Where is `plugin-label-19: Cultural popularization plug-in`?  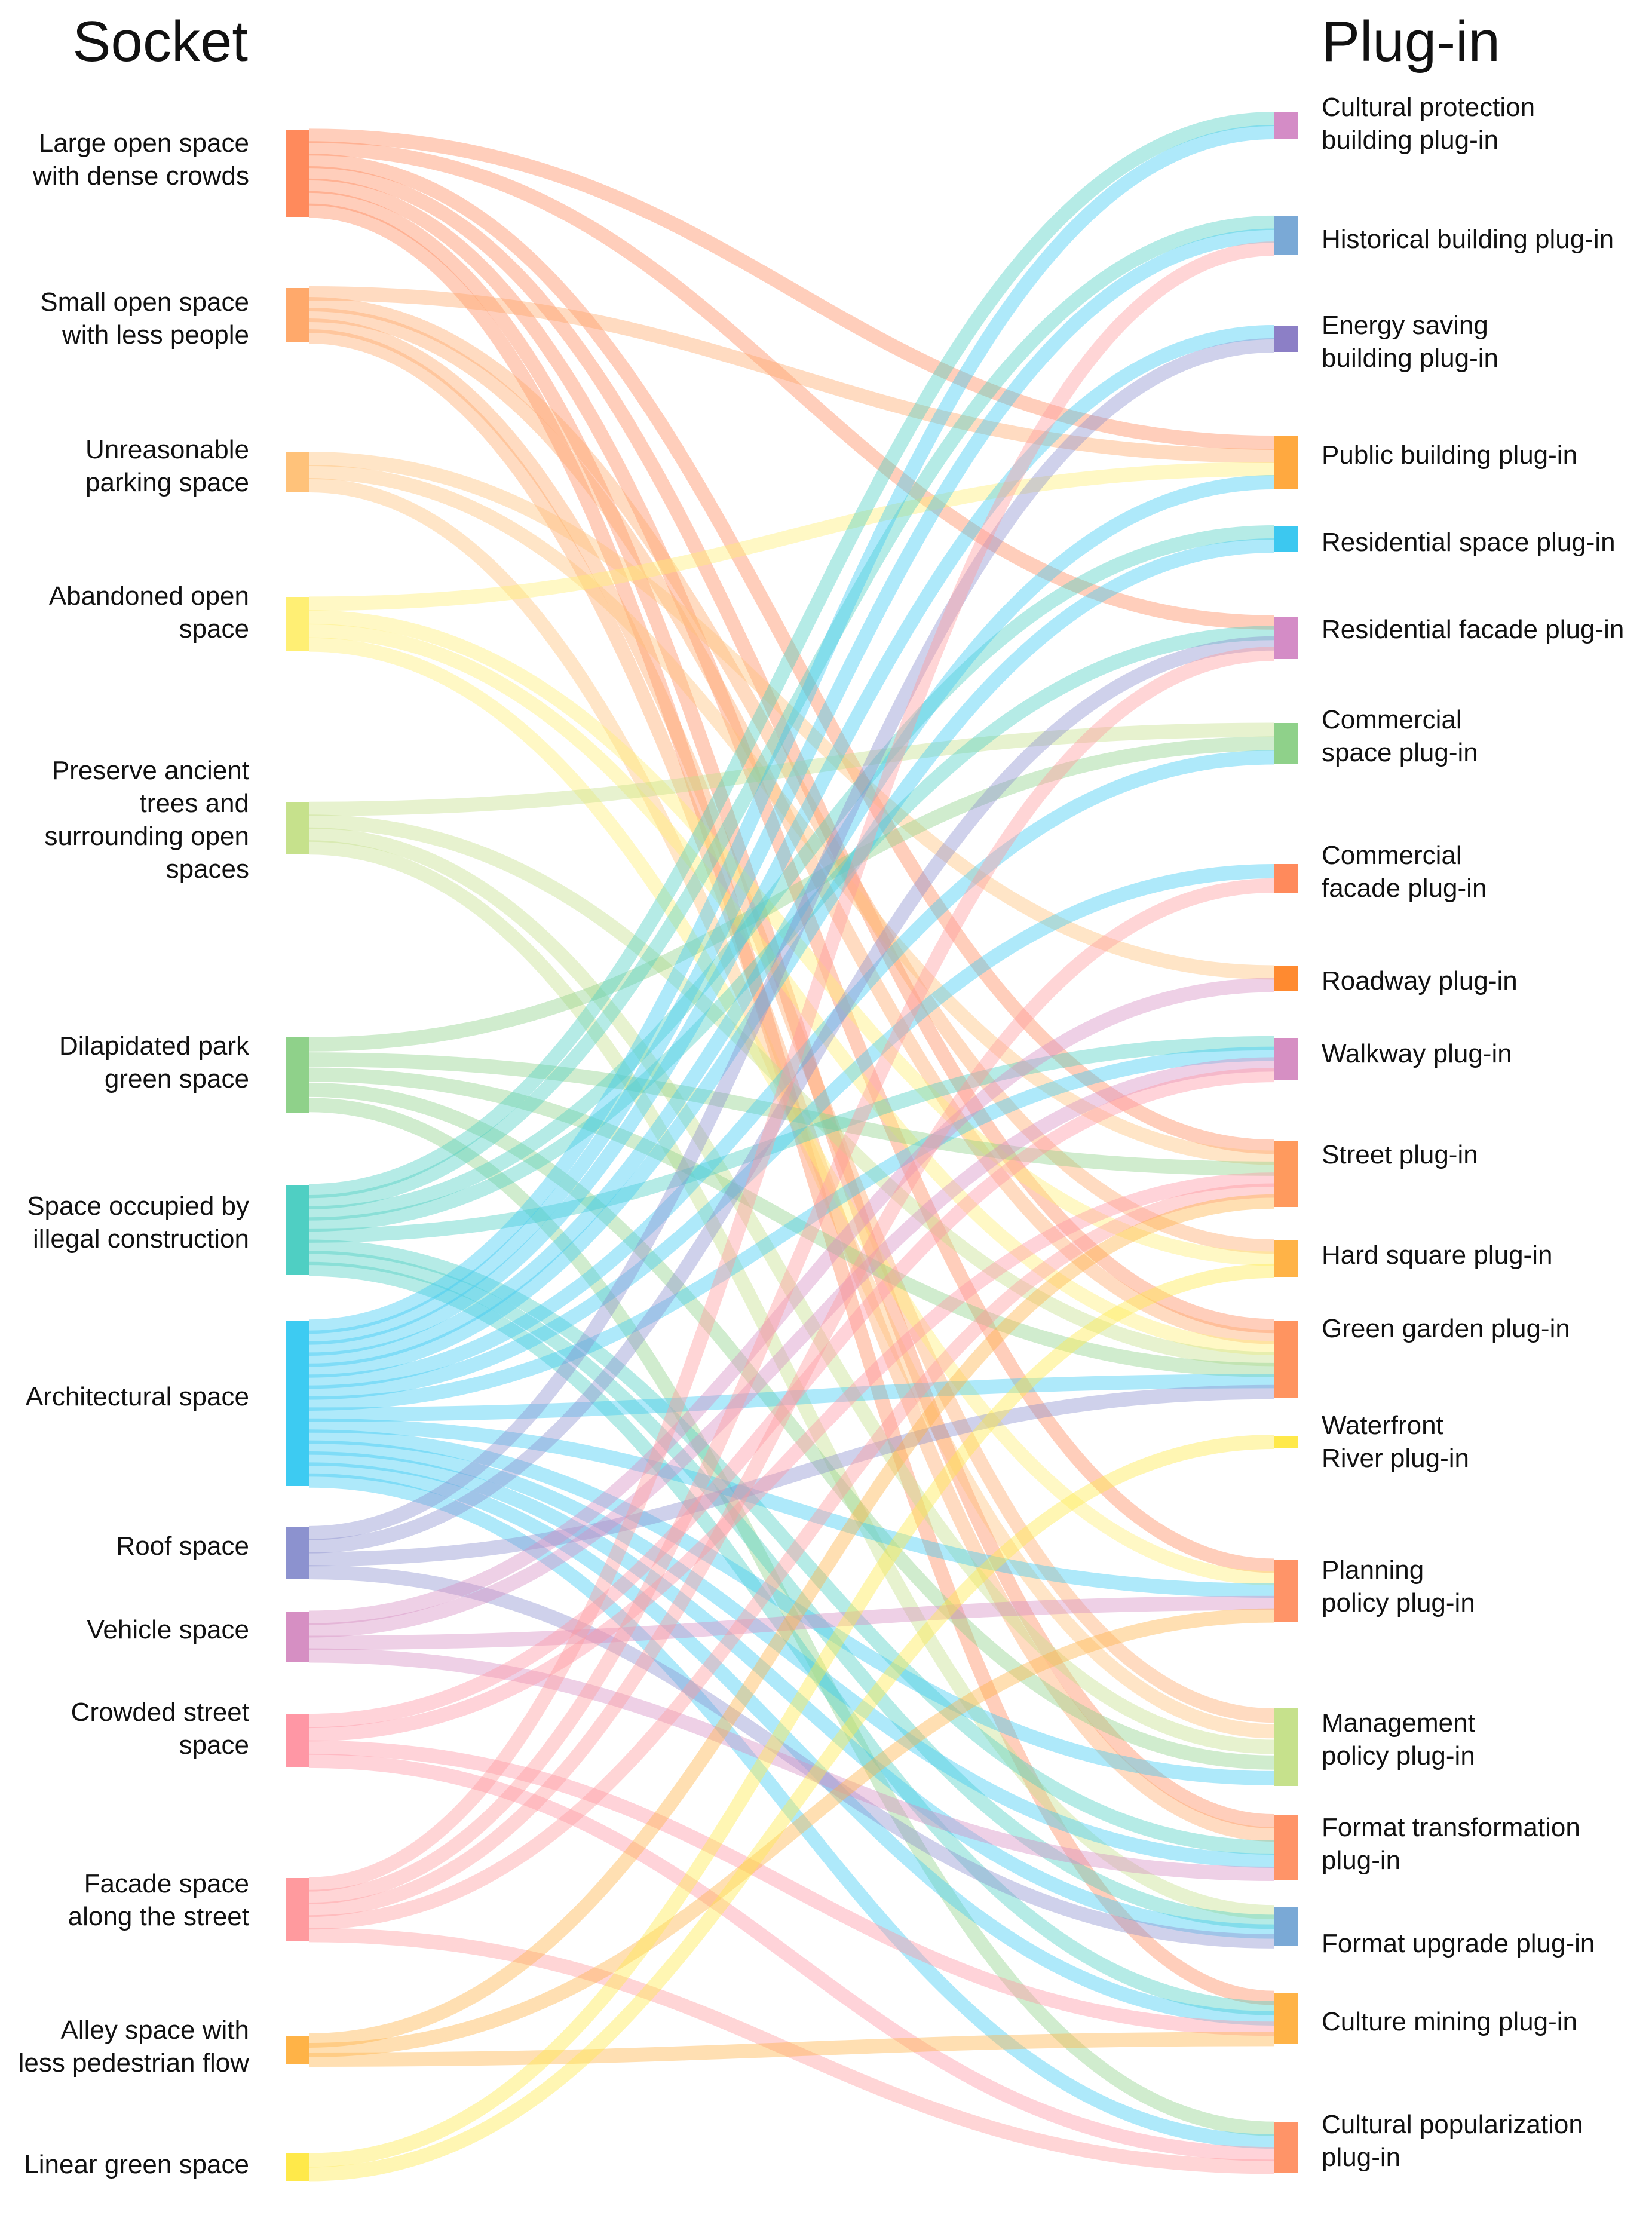 plugin-label-19: Cultural popularization plug-in is located at coordinates (1452, 2141).